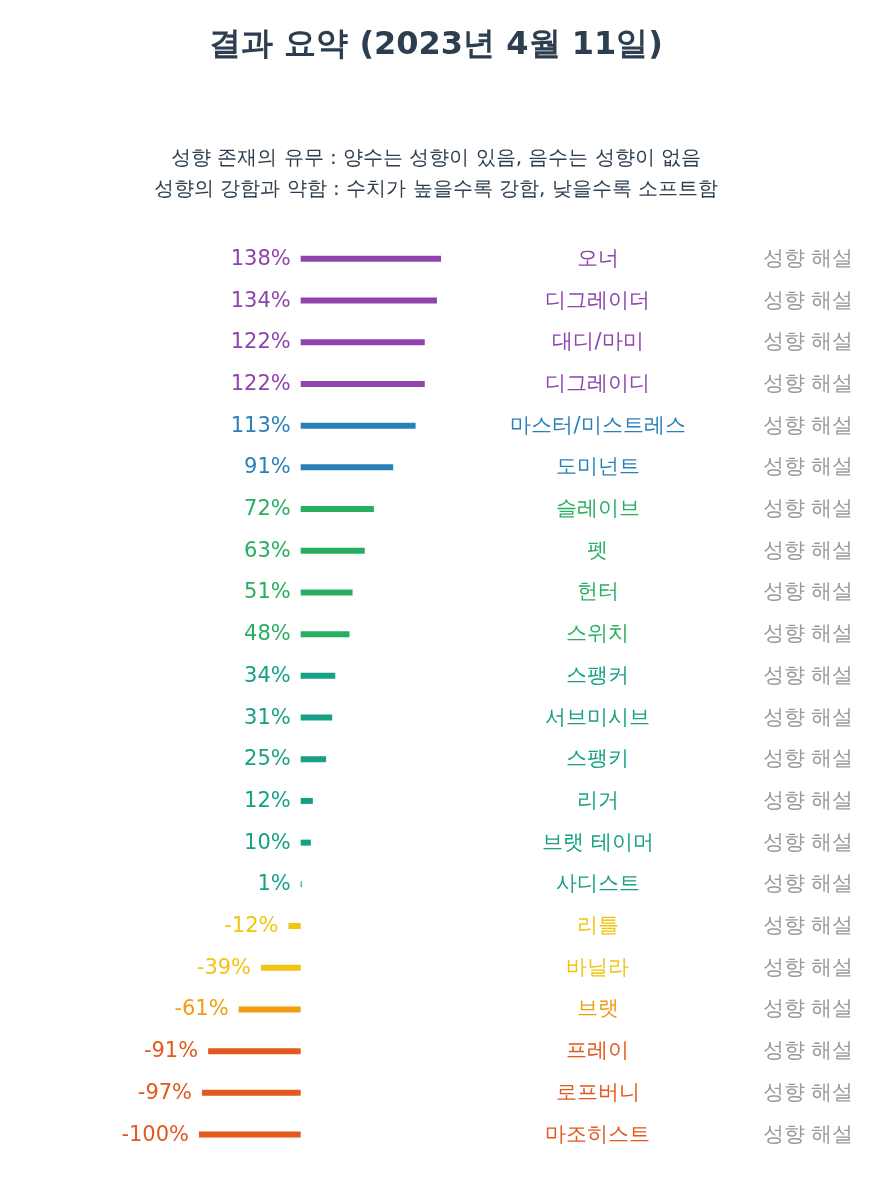 This screenshot has width=872, height=1200. I want to click on y-tick-label: 디그레이더, so click(598, 299).